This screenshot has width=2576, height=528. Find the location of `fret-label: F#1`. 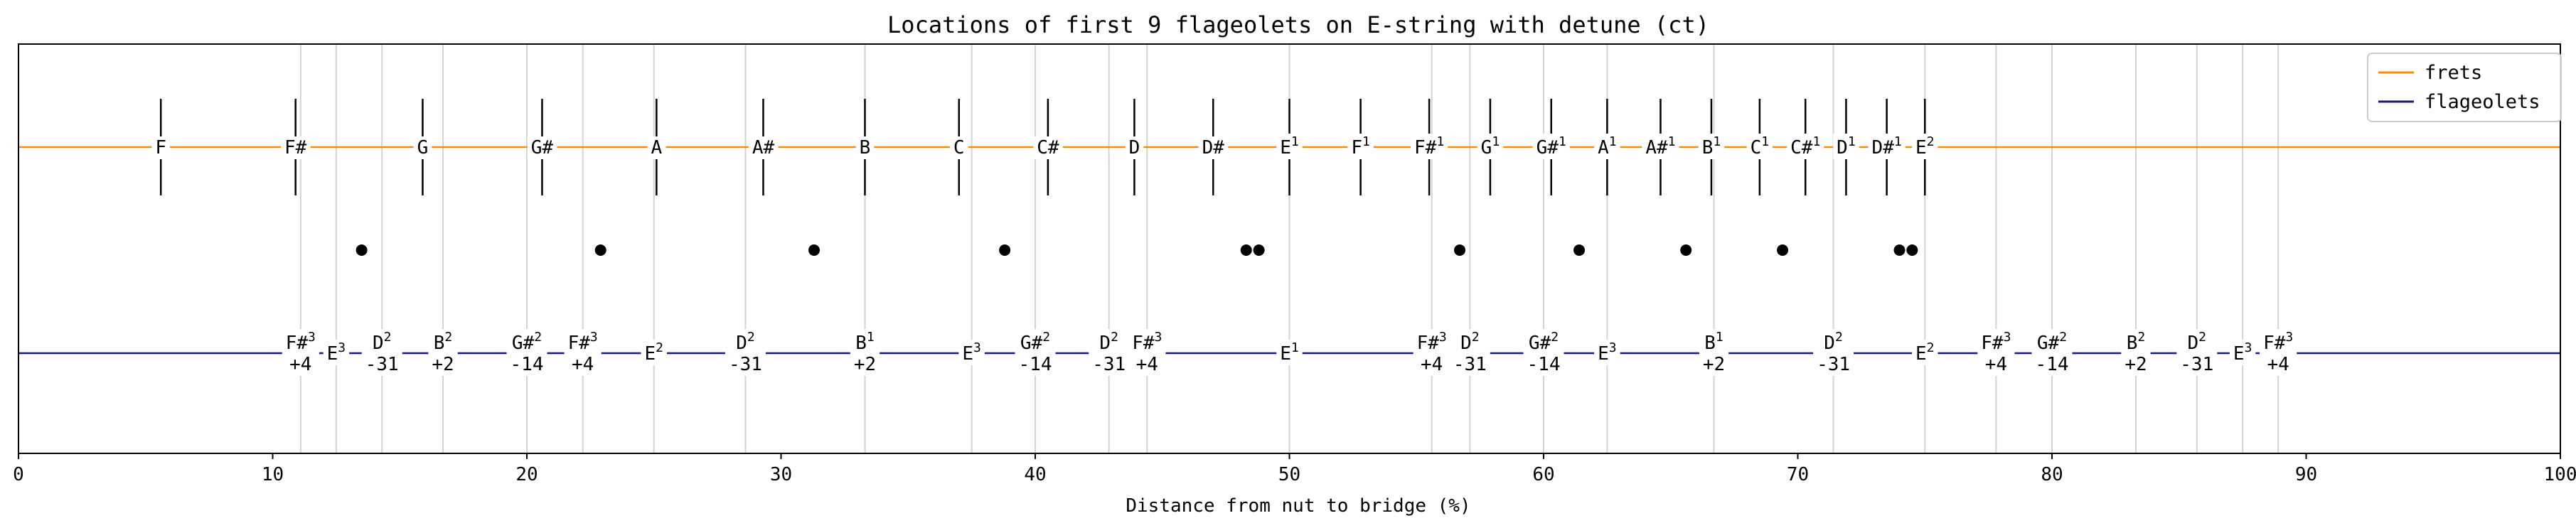

fret-label: F#1 is located at coordinates (1429, 146).